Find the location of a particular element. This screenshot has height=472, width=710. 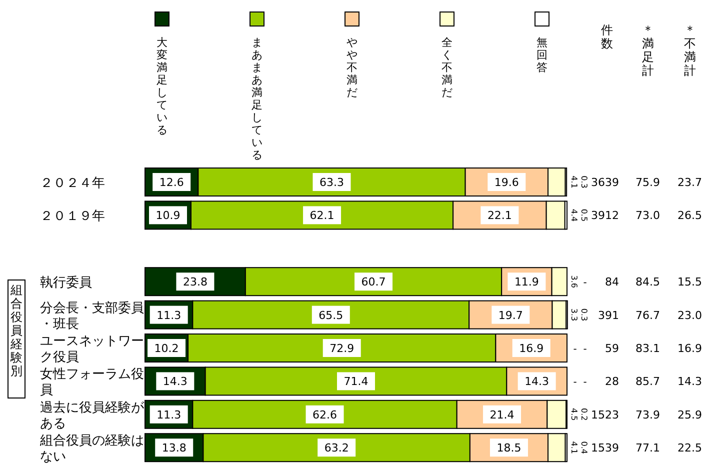

text: 1523 is located at coordinates (605, 415).